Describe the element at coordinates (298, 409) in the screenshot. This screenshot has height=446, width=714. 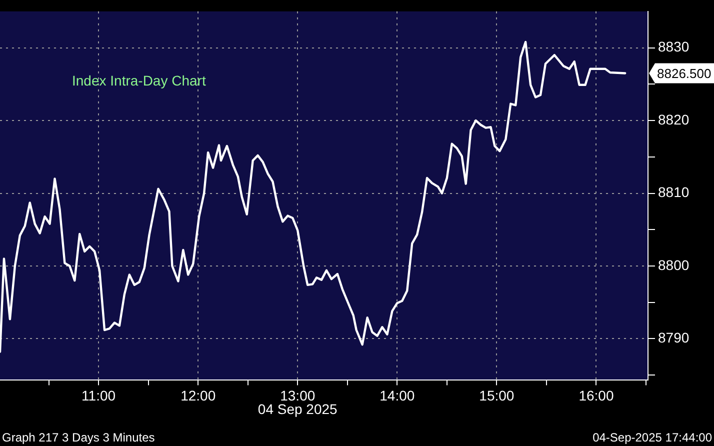
I see `x-axis-title: 04 Sep 2025` at that location.